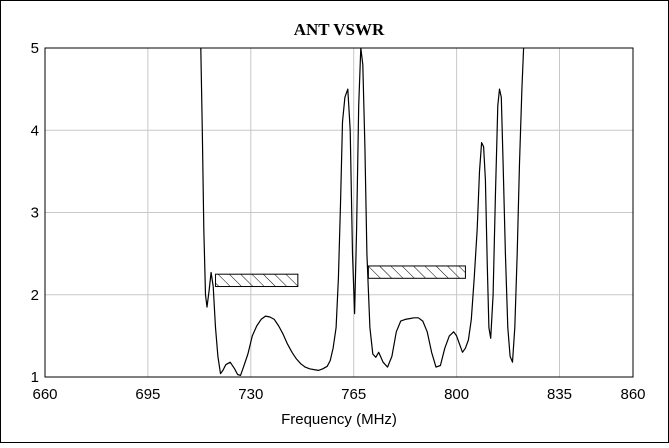 The image size is (669, 448). I want to click on y-tick-label: 2, so click(35, 295).